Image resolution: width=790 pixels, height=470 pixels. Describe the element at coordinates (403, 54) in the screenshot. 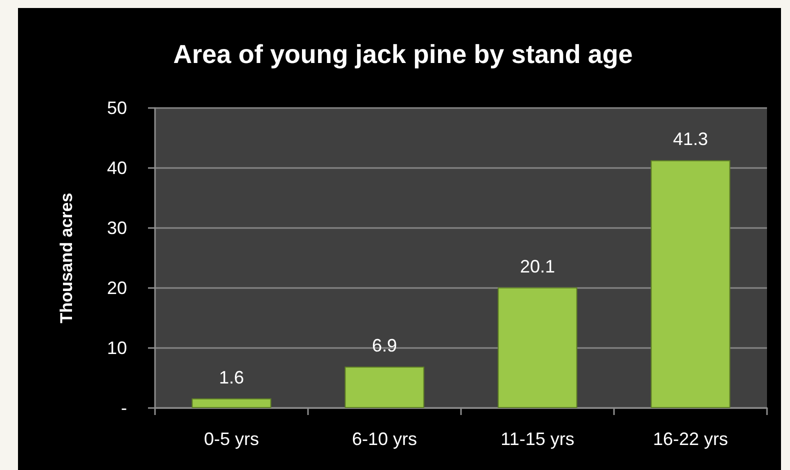

I see `chart-title: Area of young jack pine by stand age` at that location.